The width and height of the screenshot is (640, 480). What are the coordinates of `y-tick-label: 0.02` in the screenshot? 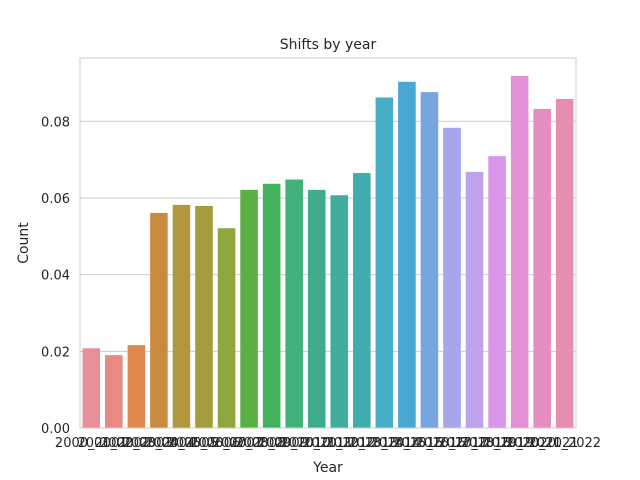 It's located at (55, 352).